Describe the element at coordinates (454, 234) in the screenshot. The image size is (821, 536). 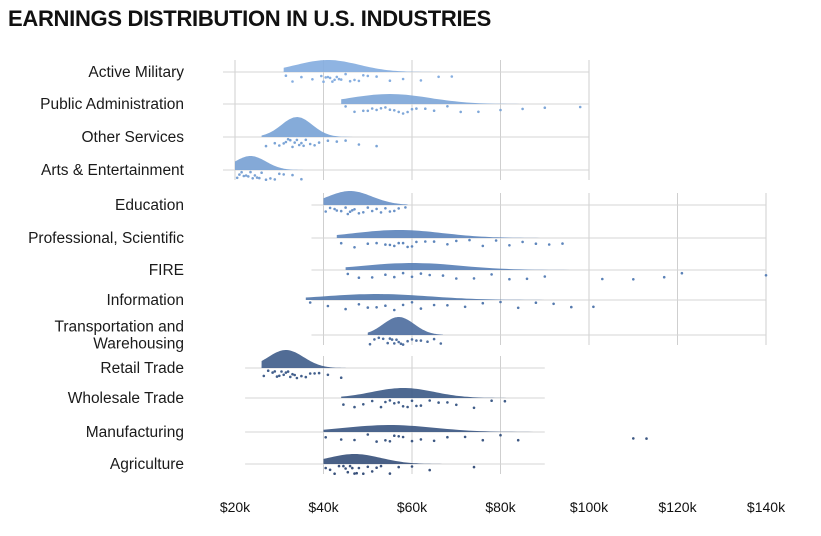
I see `density-professional-scientific` at that location.